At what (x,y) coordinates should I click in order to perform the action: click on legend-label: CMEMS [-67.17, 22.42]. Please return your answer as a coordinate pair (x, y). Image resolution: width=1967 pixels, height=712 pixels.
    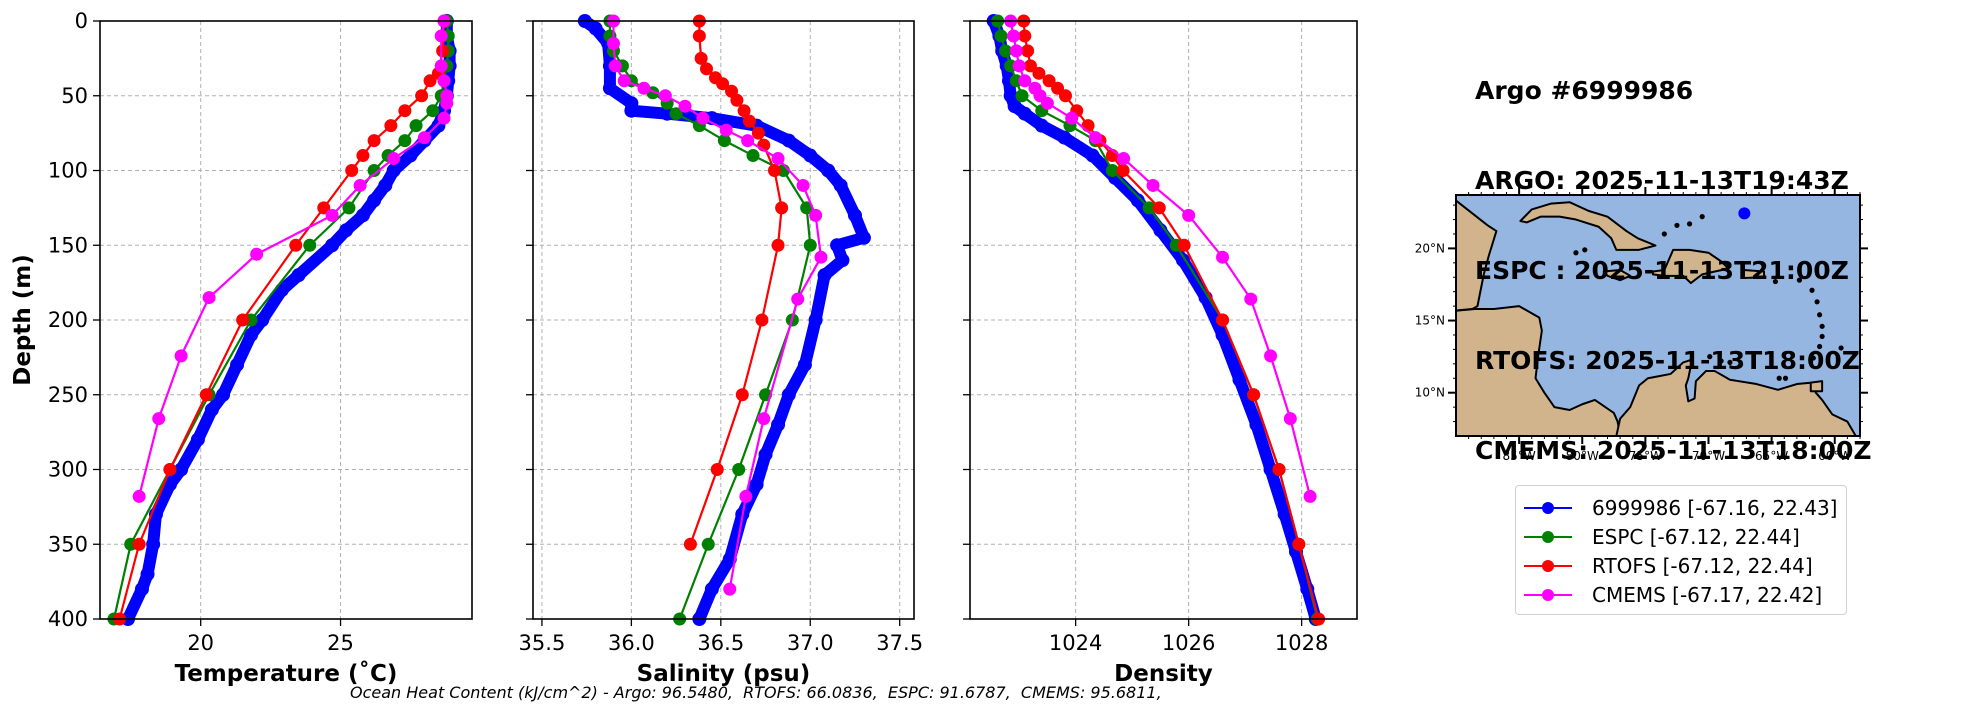
    Looking at the image, I should click on (1707, 595).